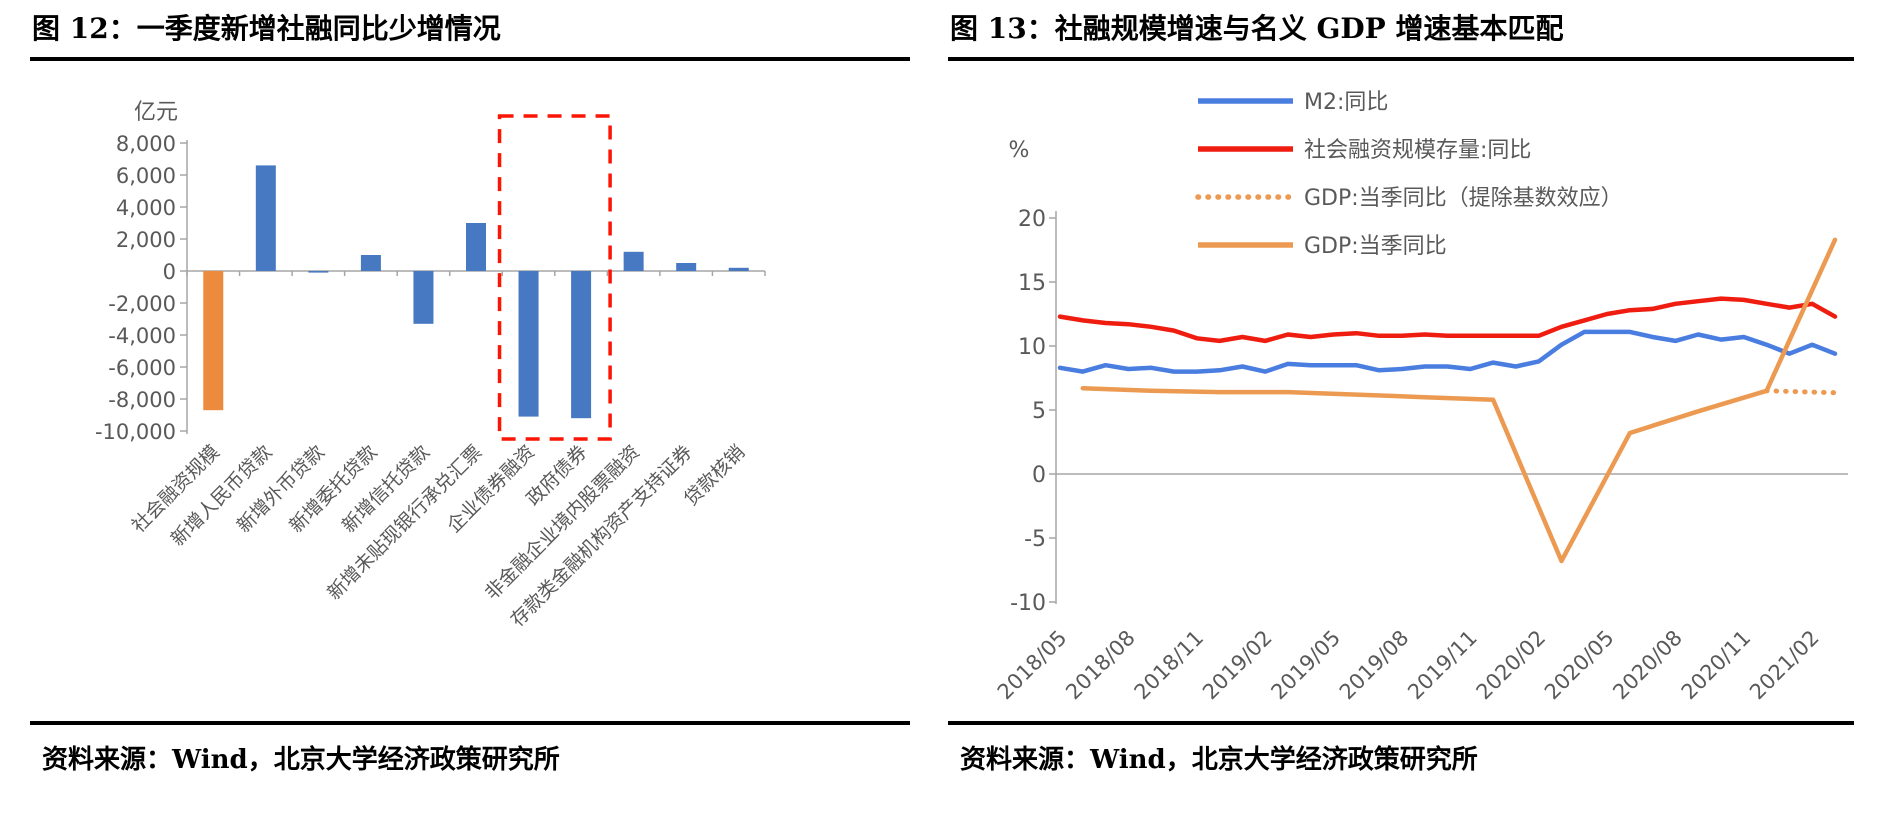 The image size is (1878, 820). I want to click on x-tick-label: 2020/08, so click(1647, 664).